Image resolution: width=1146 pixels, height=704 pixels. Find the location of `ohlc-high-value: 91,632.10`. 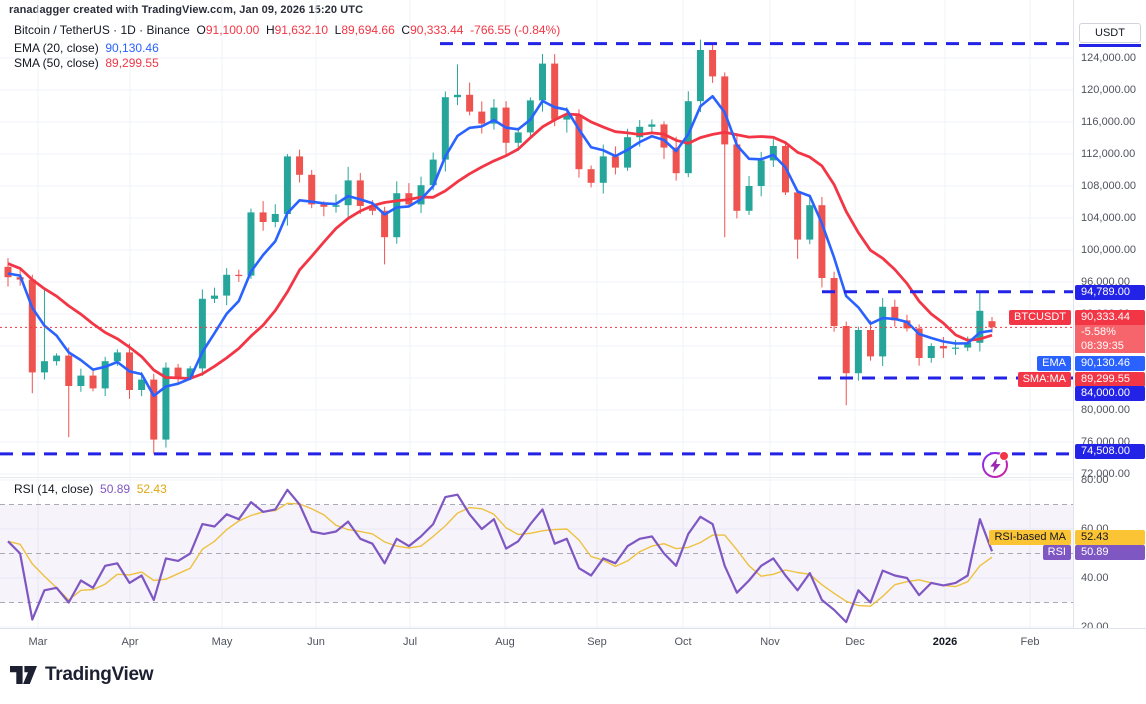

ohlc-high-value: 91,632.10 is located at coordinates (301, 30).